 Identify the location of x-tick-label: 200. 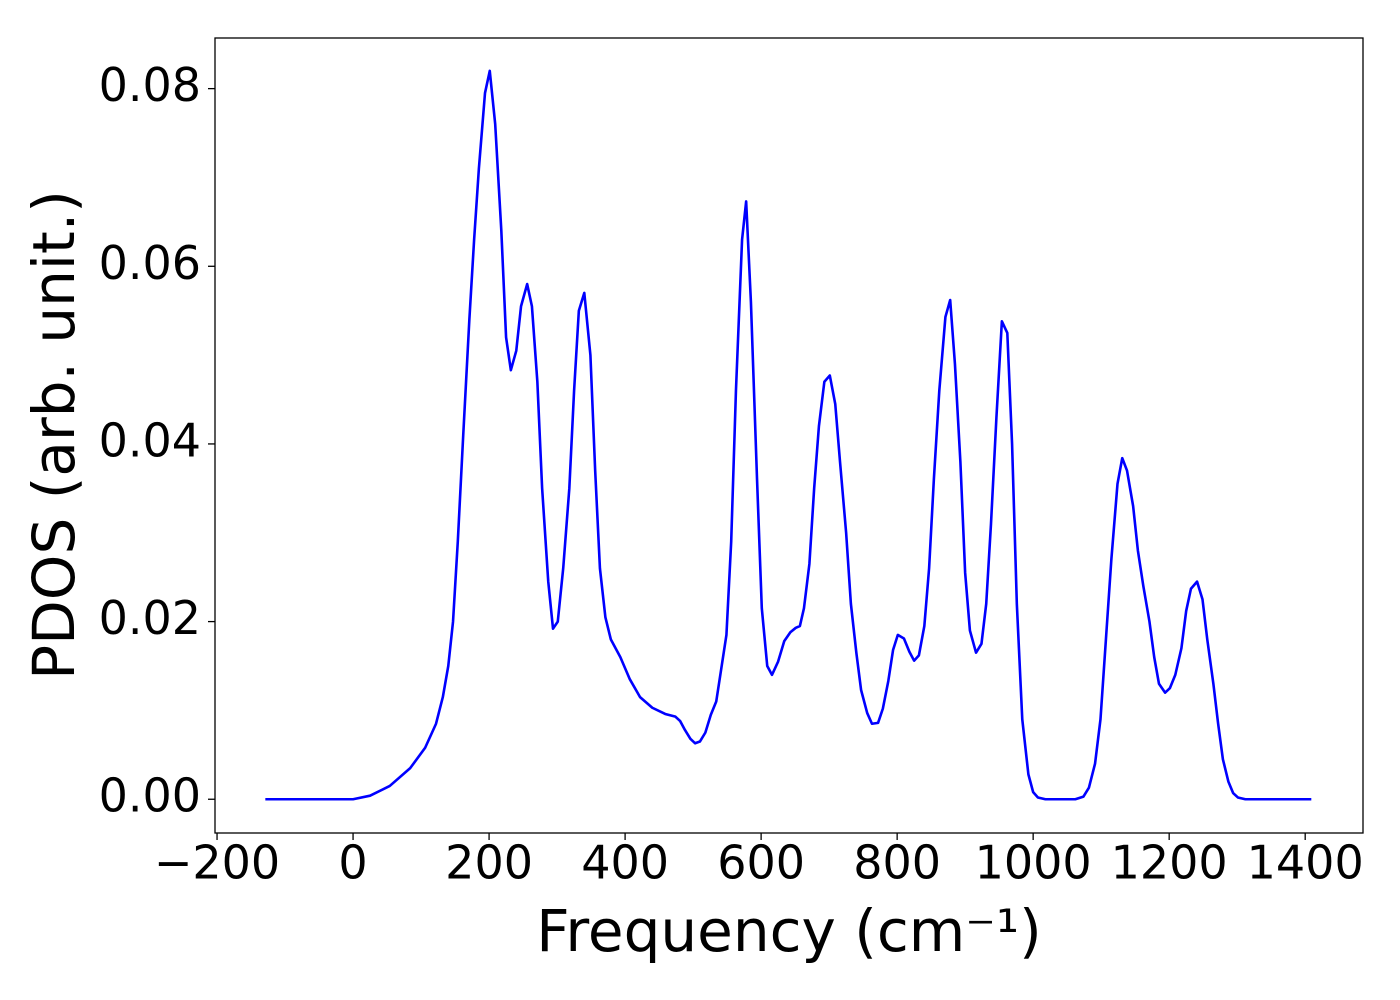
(489, 863).